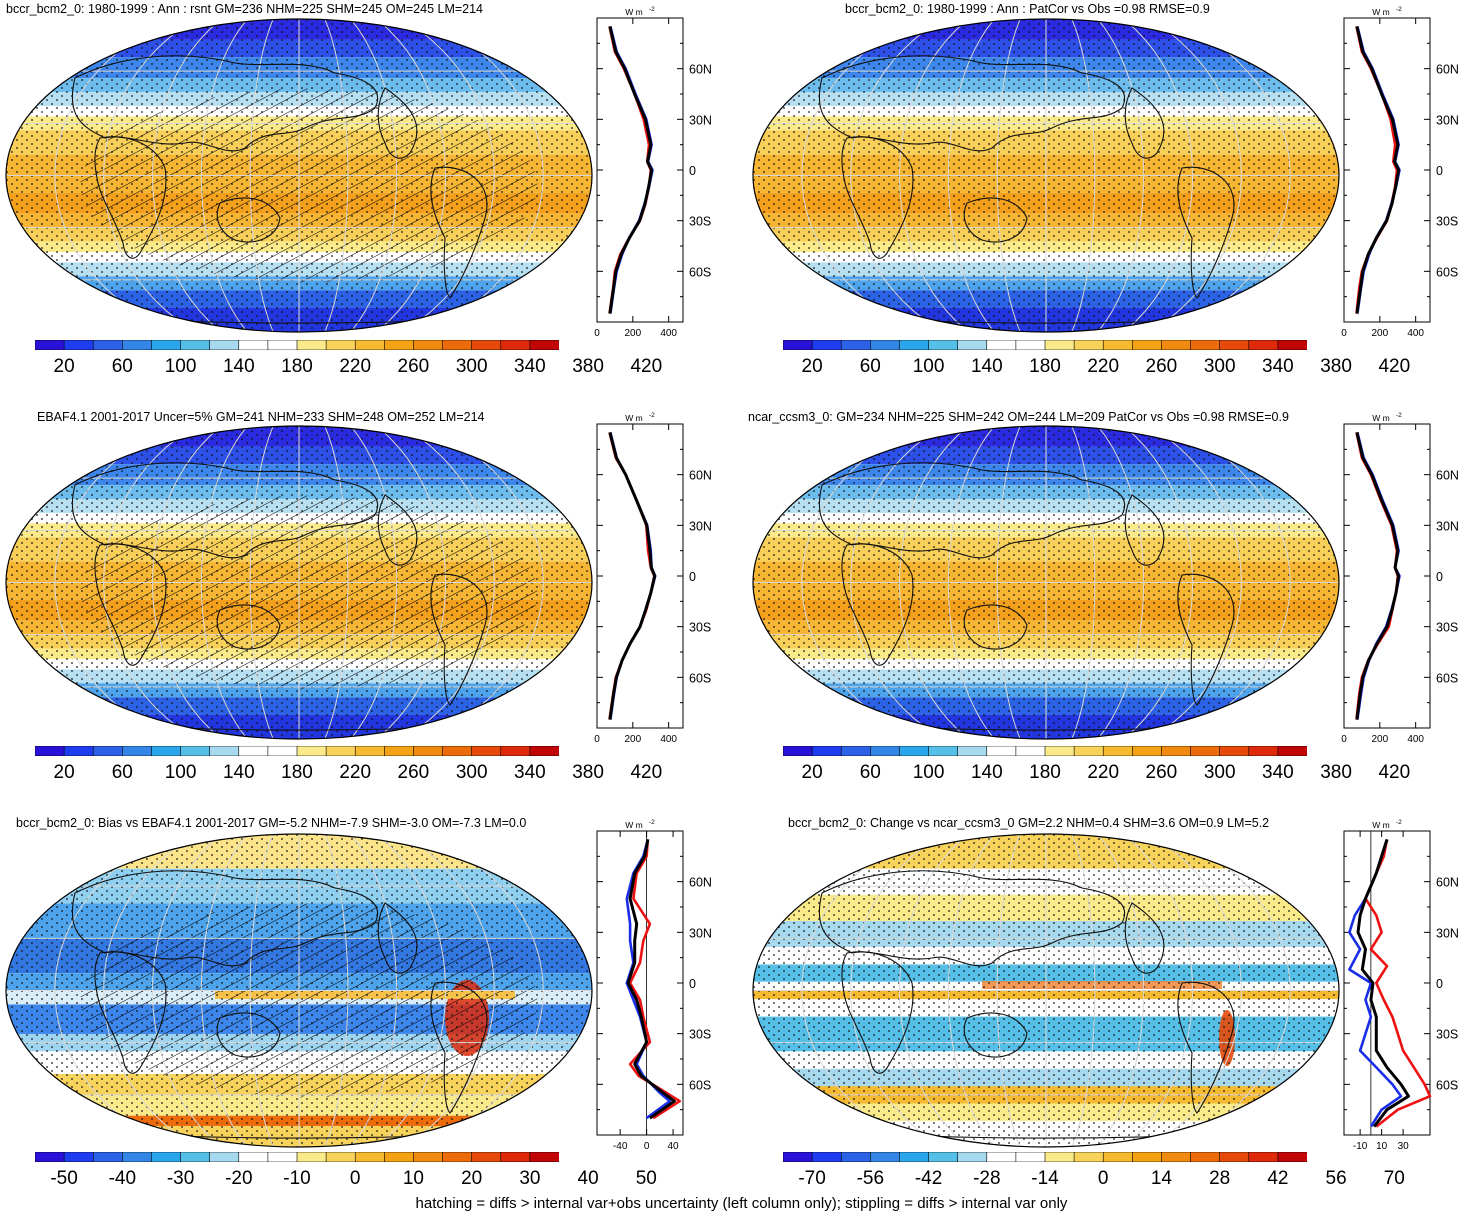 This screenshot has height=1215, width=1483. Describe the element at coordinates (1336, 772) in the screenshot. I see `colorbar-tick-label: 380` at that location.